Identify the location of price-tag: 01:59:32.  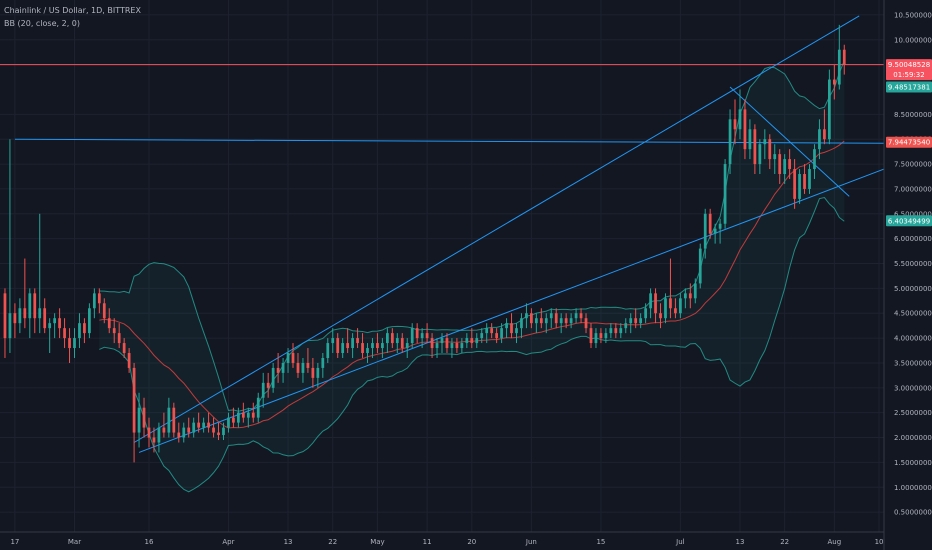
(909, 75).